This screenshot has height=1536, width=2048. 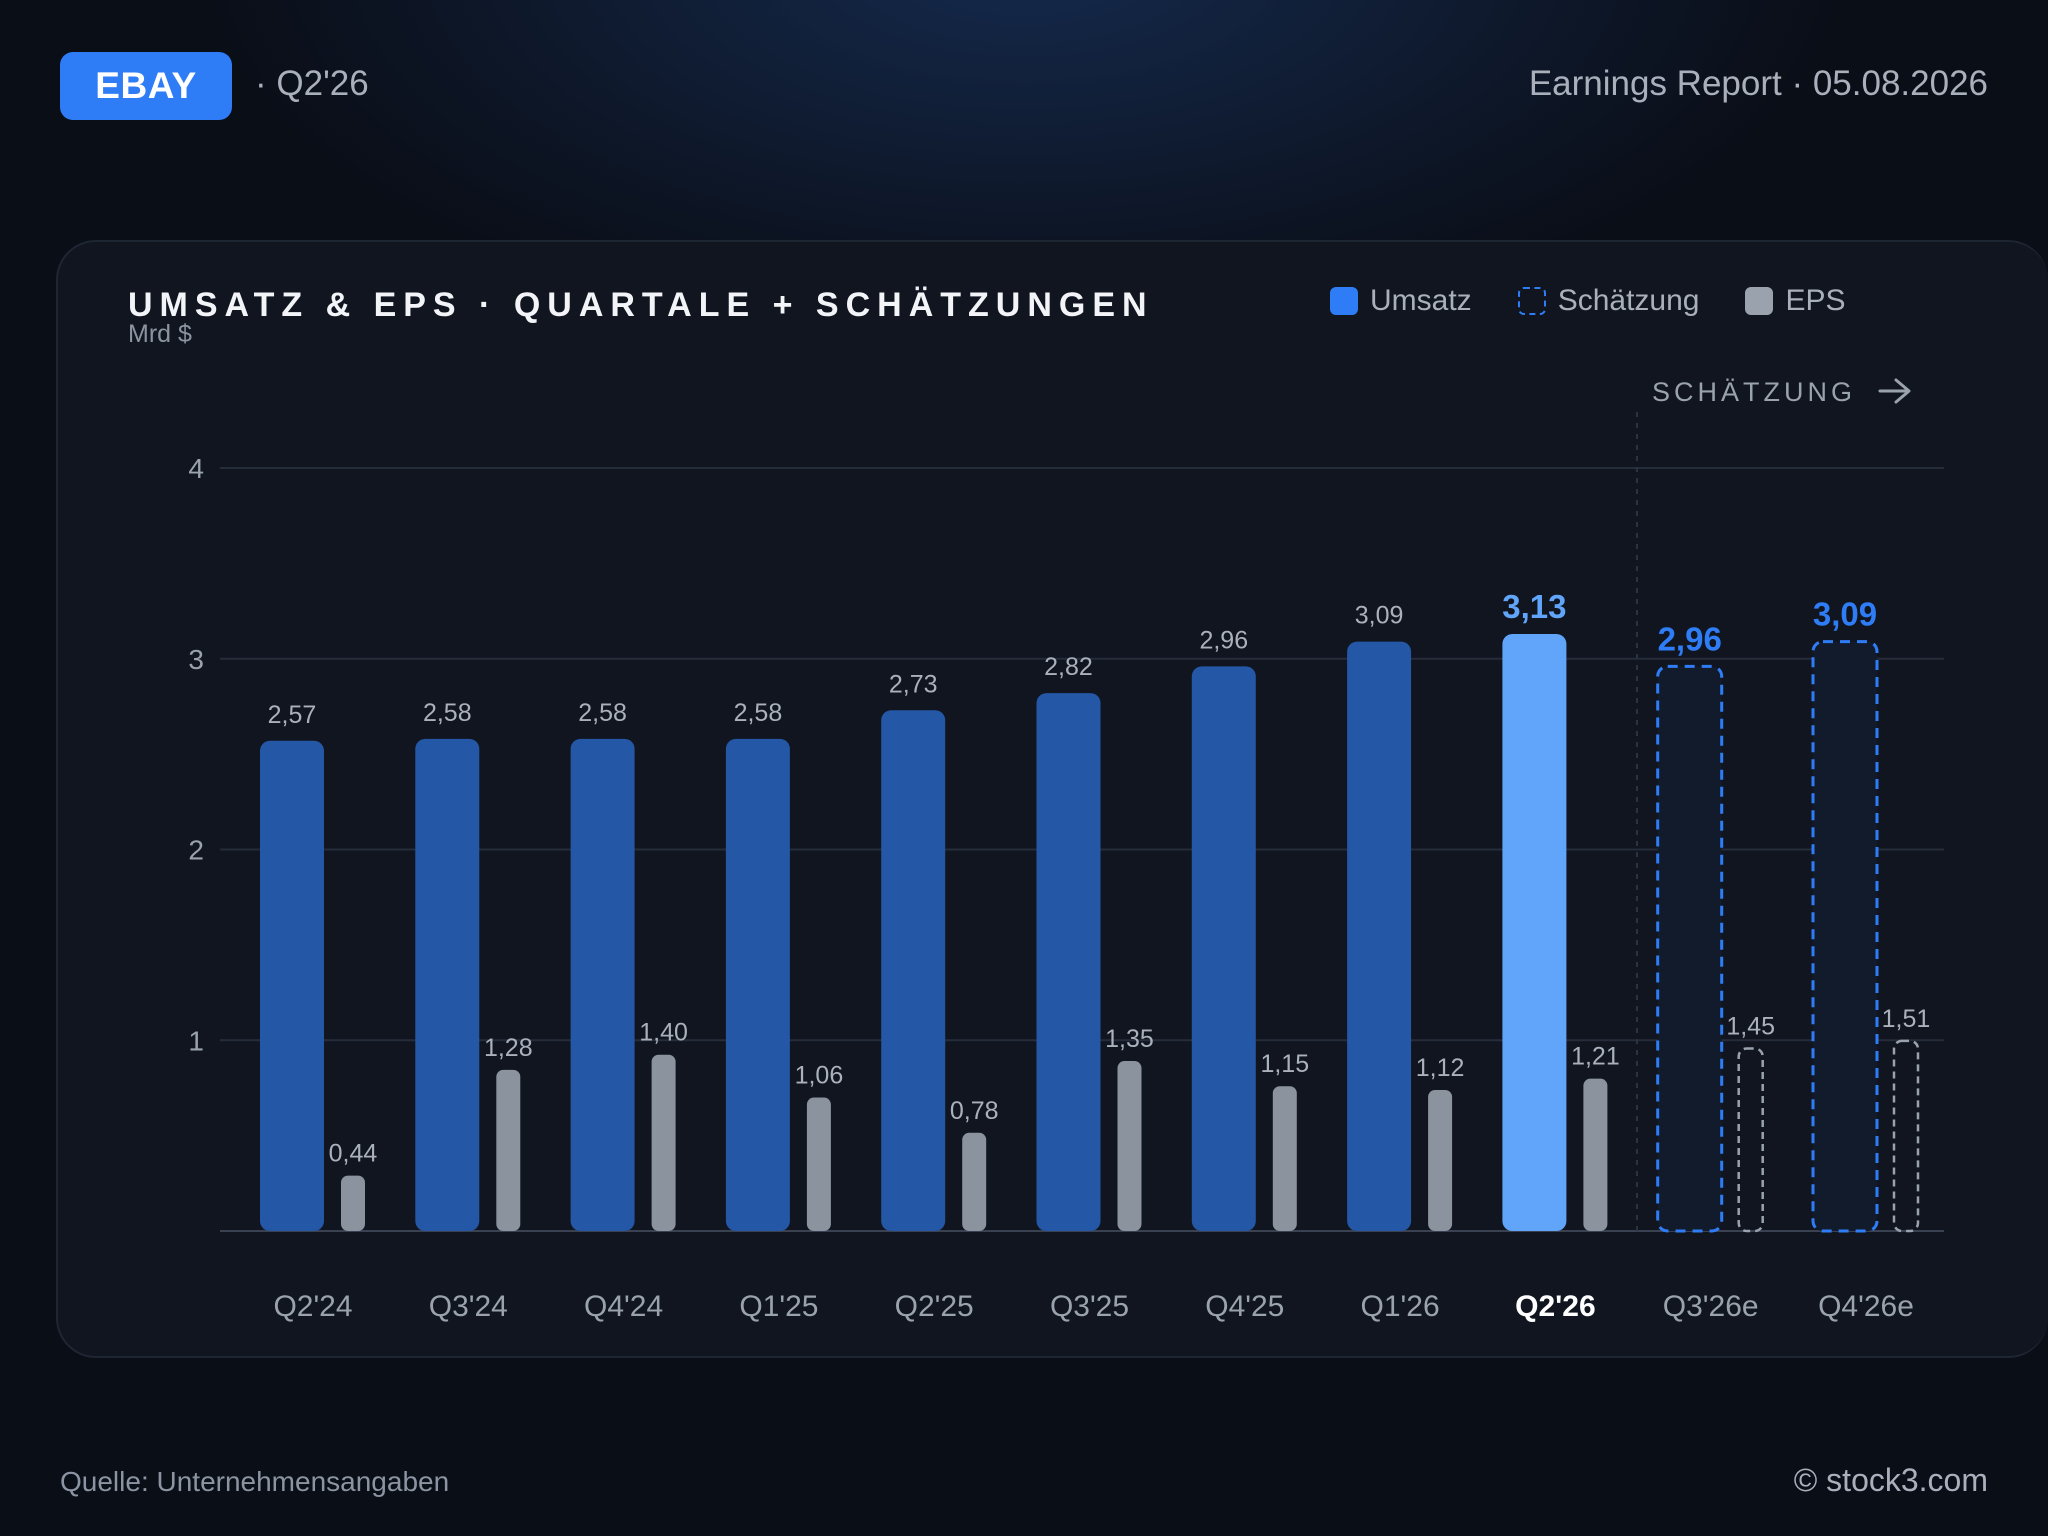 I want to click on x-tick-label: Q2'25, so click(x=934, y=1306).